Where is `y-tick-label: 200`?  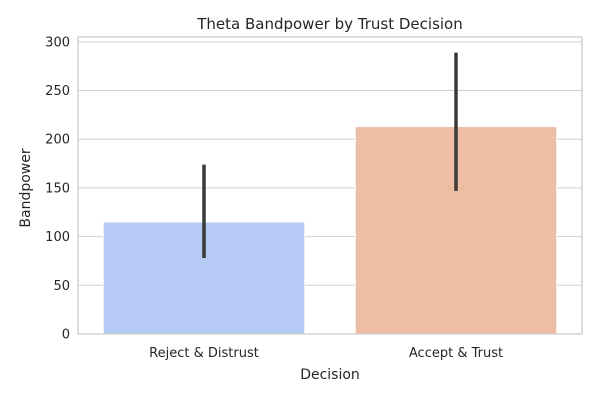 y-tick-label: 200 is located at coordinates (57, 140).